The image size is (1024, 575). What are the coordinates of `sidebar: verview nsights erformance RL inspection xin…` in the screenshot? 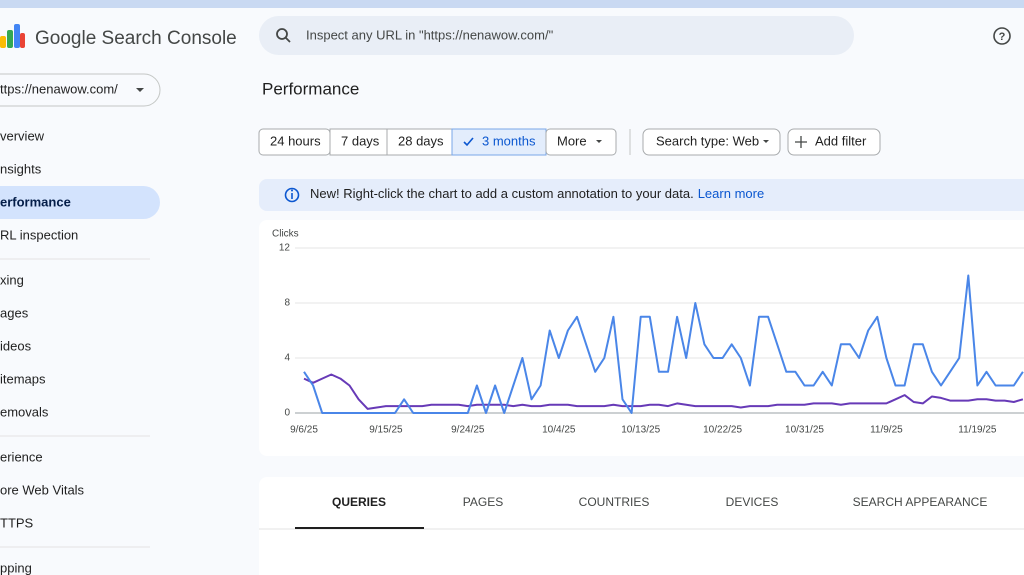 It's located at (80, 351).